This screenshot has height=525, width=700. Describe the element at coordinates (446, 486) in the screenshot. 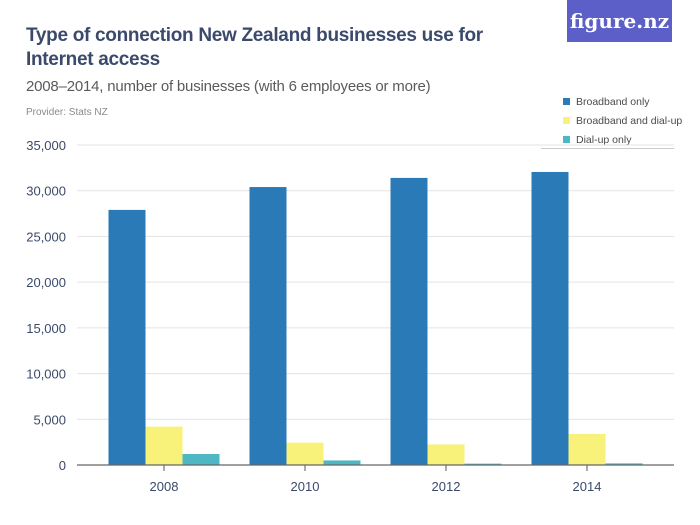

I see `x-tick-label: 2012` at that location.